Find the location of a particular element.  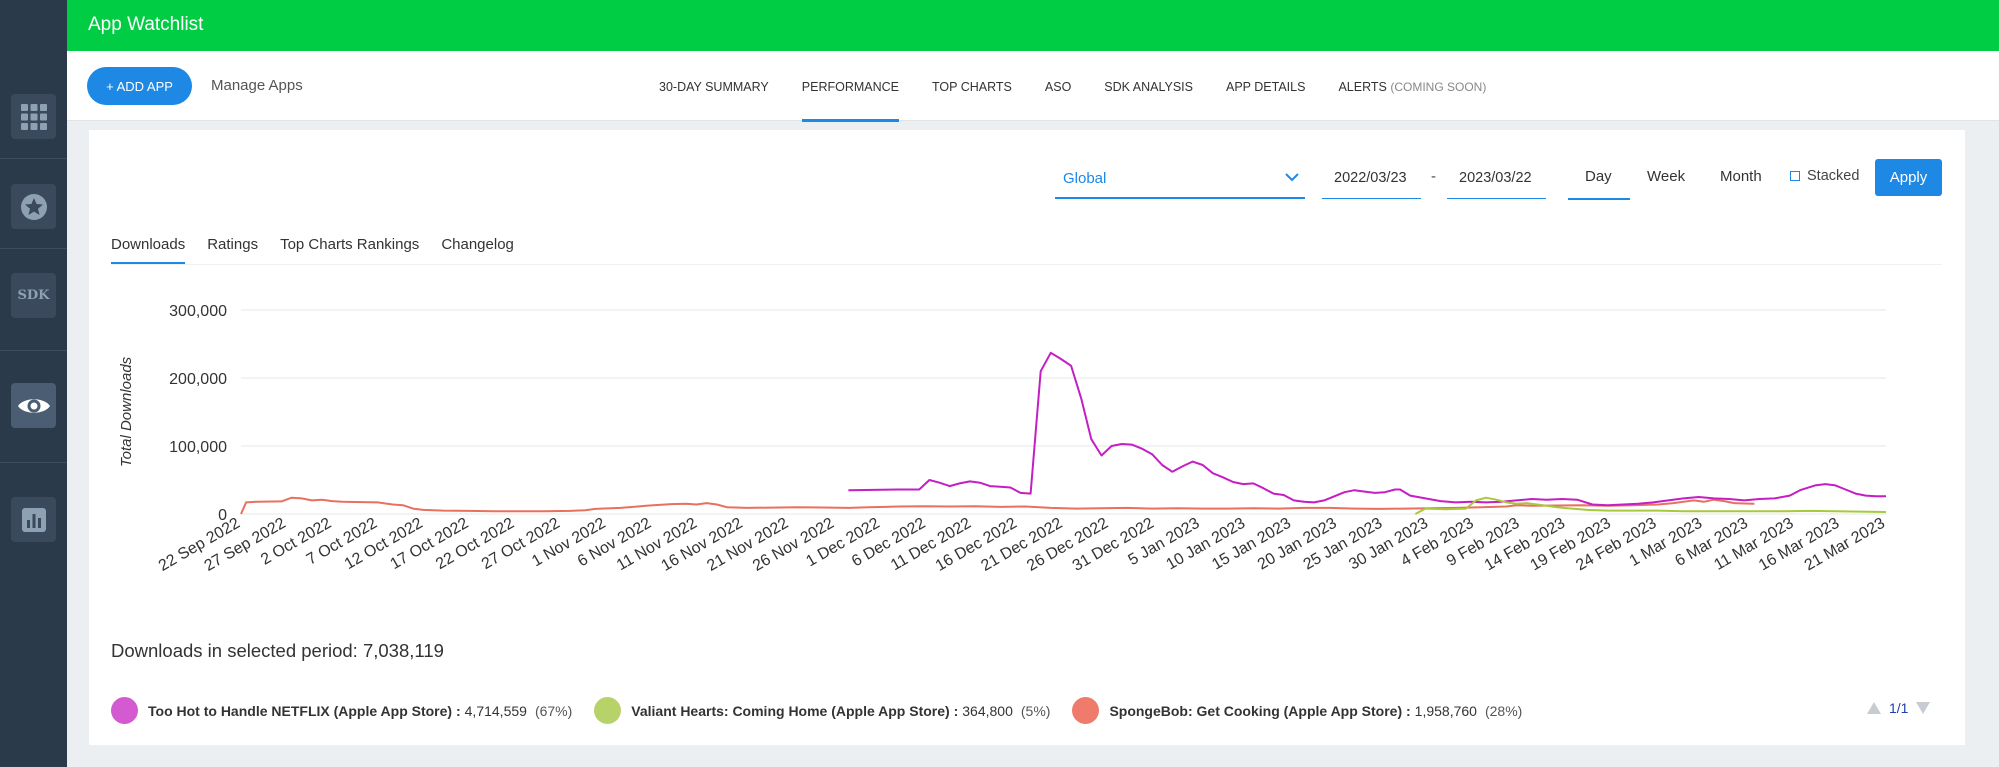

subtab-label: Ratings is located at coordinates (233, 244).